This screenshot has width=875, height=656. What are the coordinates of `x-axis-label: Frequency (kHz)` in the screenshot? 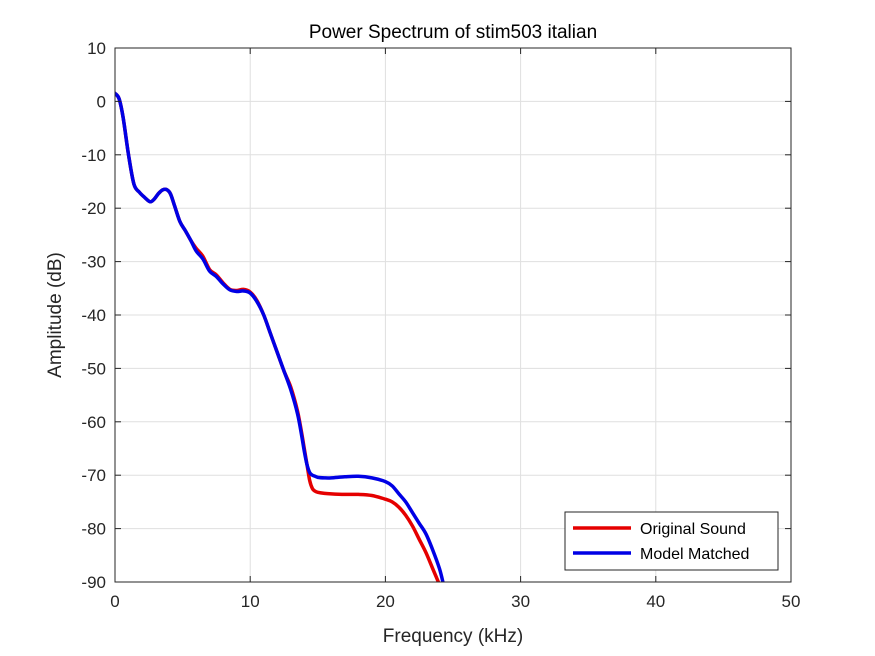 It's located at (453, 636).